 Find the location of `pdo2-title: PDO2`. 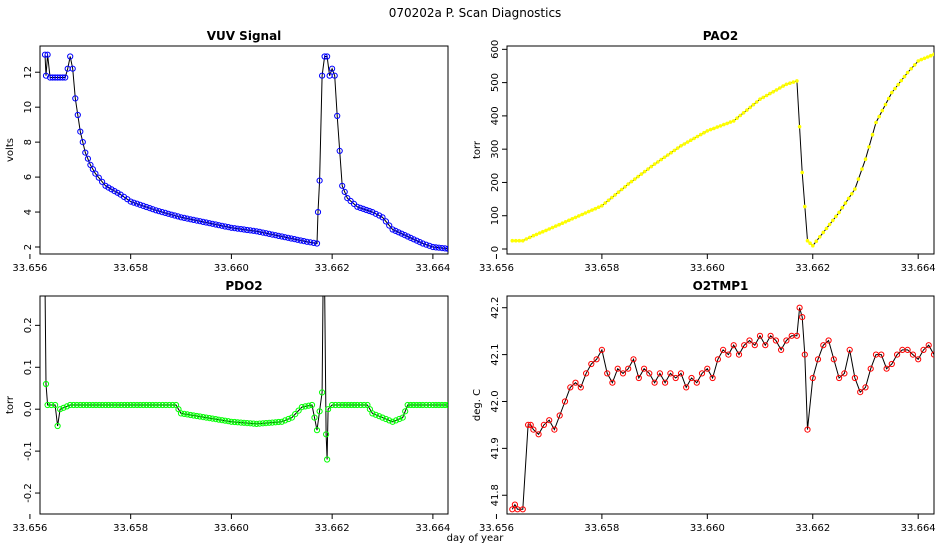

pdo2-title: PDO2 is located at coordinates (243, 286).